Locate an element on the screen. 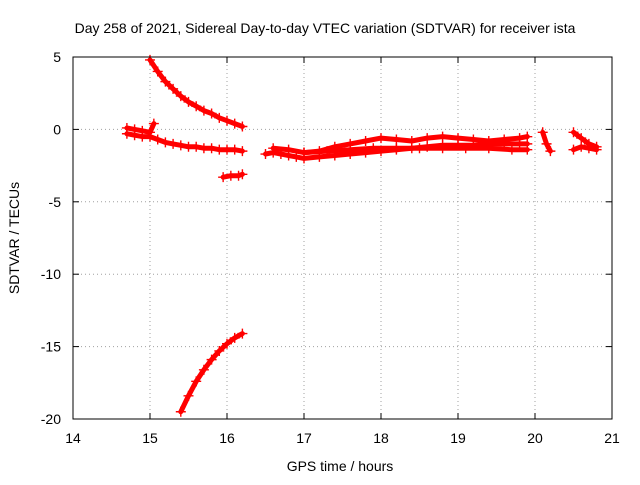 This screenshot has height=485, width=640. x-tick-label: 20 is located at coordinates (535, 438).